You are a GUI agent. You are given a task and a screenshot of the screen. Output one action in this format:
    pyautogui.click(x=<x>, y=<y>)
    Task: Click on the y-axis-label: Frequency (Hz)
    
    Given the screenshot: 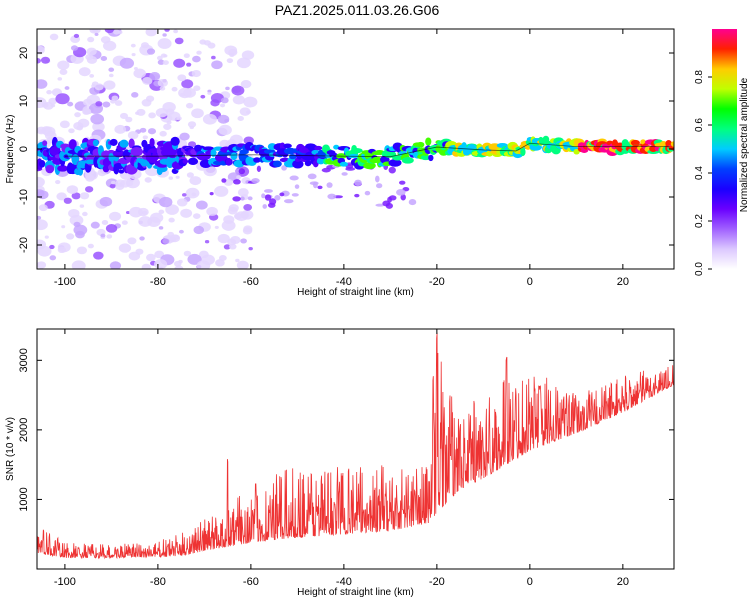 What is the action you would take?
    pyautogui.click(x=10, y=149)
    